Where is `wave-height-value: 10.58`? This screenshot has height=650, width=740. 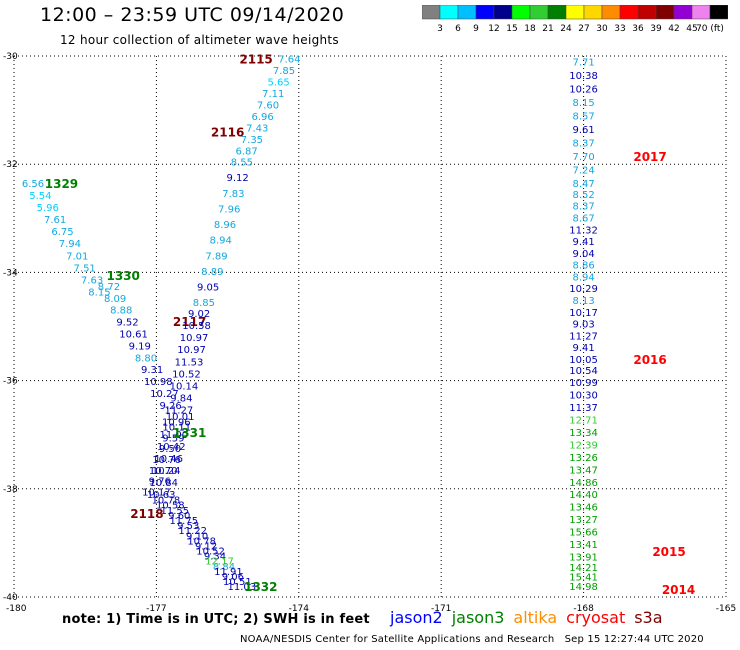 wave-height-value: 10.58 is located at coordinates (170, 506).